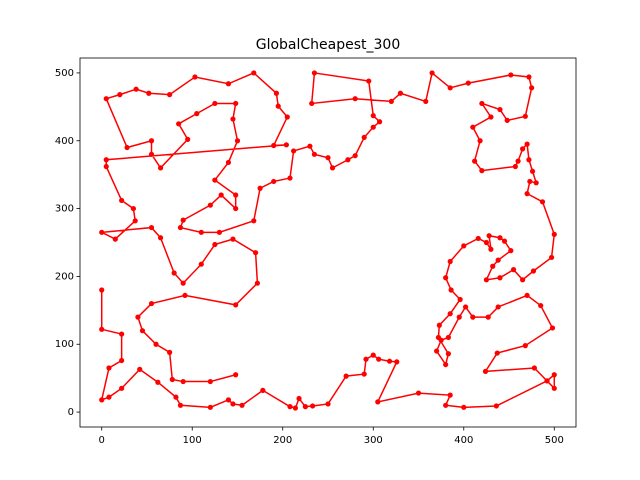  What do you see at coordinates (554, 440) in the screenshot?
I see `x-tick-label: 500` at bounding box center [554, 440].